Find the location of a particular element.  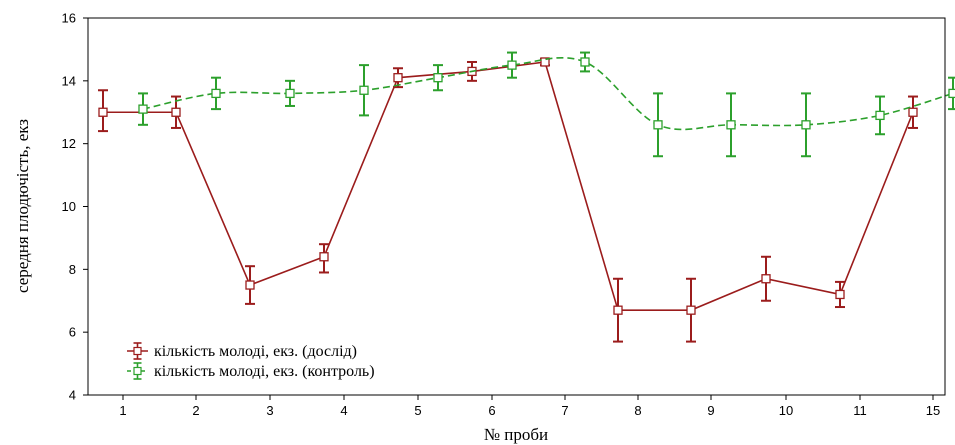

y-tick-label: 12 is located at coordinates (69, 143).